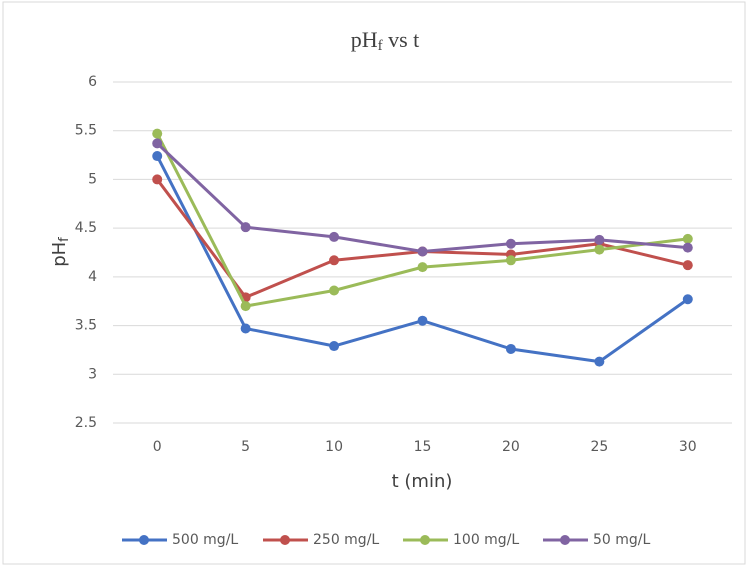 The image size is (748, 566). I want to click on x-axis-title: t (min), so click(422, 481).